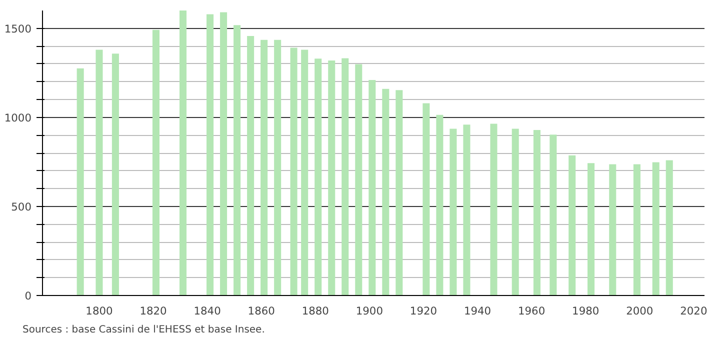 The height and width of the screenshot is (340, 710). Describe the element at coordinates (100, 311) in the screenshot. I see `x-tick-label: 1800` at that location.